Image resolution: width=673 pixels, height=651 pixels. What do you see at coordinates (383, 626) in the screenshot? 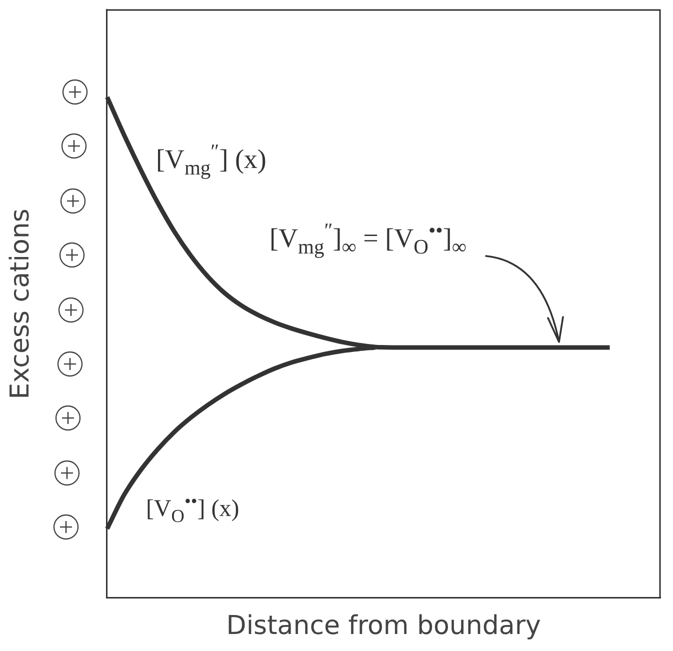
I see `x-axis-title: Distance from boundary` at bounding box center [383, 626].